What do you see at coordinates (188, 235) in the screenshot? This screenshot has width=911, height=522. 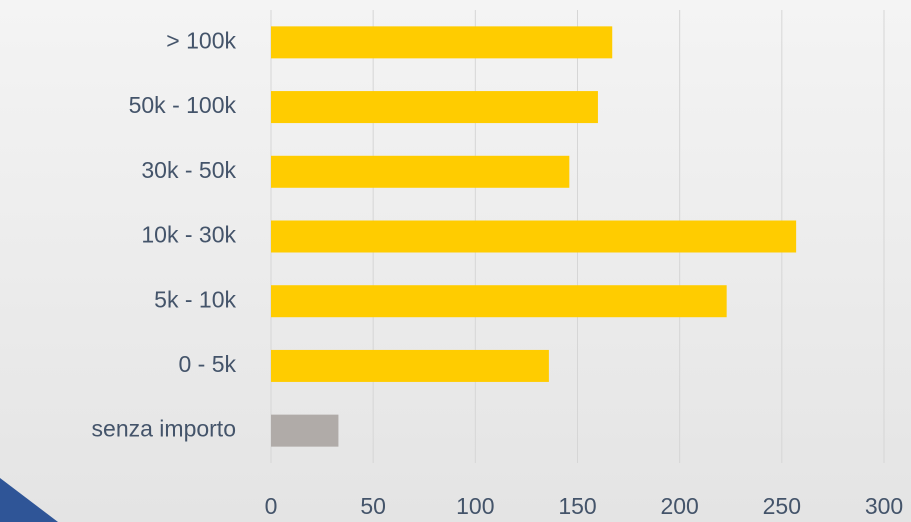 I see `y-tick-label: 10k - 30k` at bounding box center [188, 235].